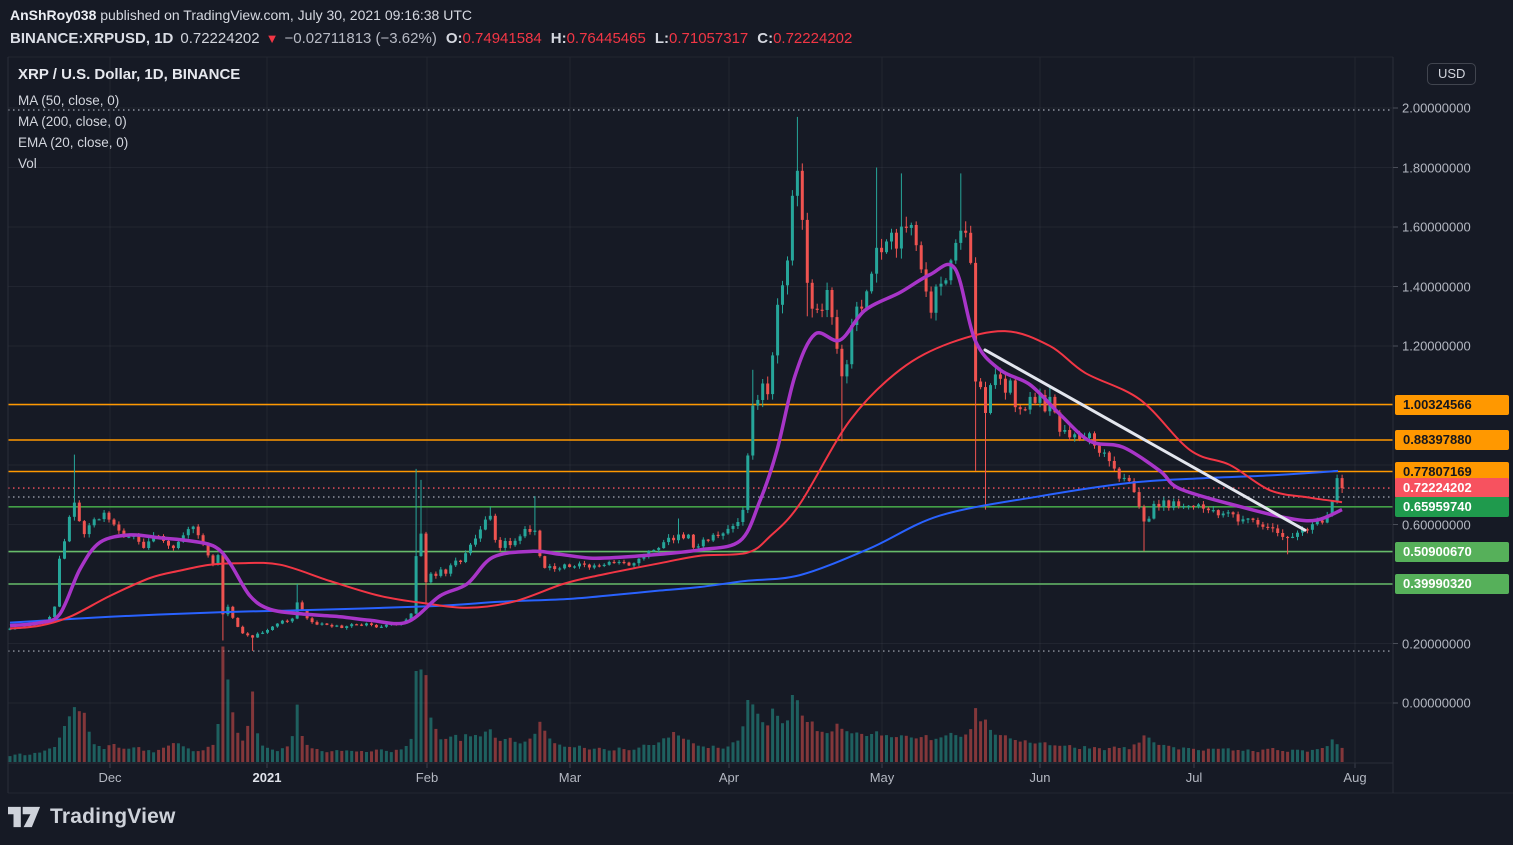  Describe the element at coordinates (53, 15) in the screenshot. I see `author-username: AnShRoy038` at that location.